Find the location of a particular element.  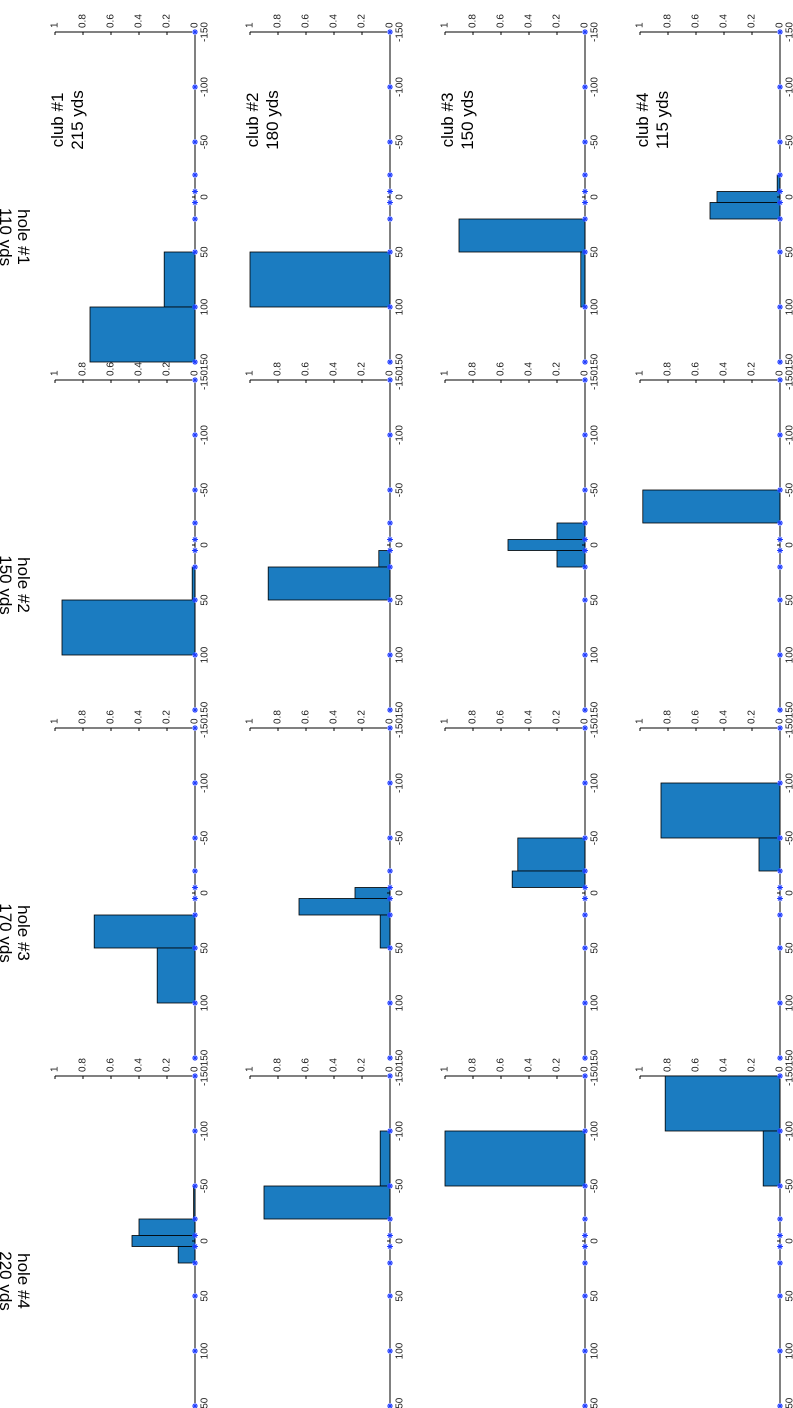

column-label: club #3150 yds is located at coordinates (457, 120).